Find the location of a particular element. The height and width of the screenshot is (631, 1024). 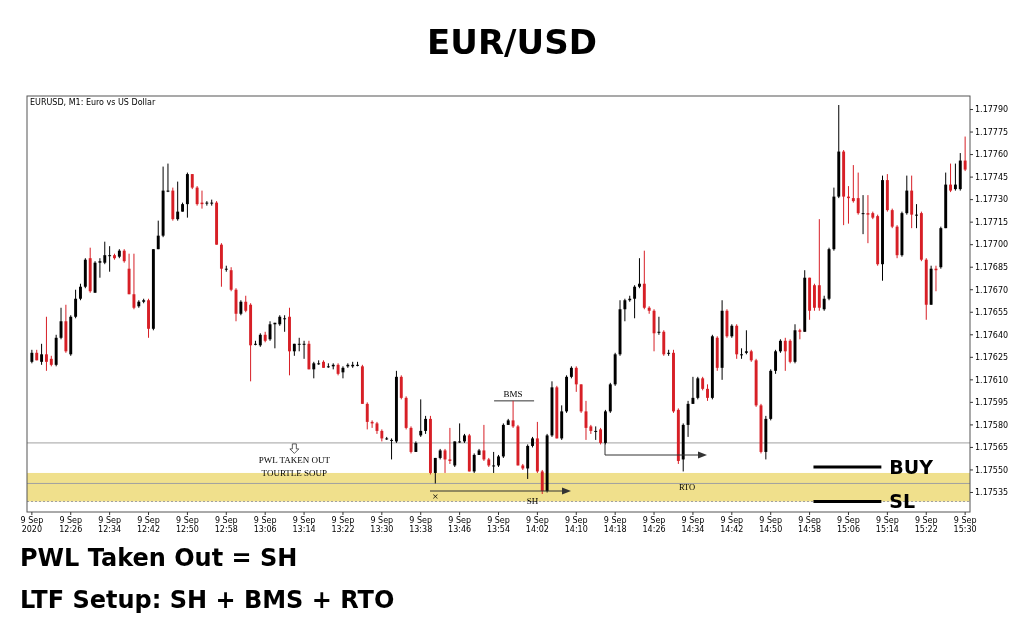

x-tick-label: 9 Sep 14:02 is located at coordinates (537, 525).